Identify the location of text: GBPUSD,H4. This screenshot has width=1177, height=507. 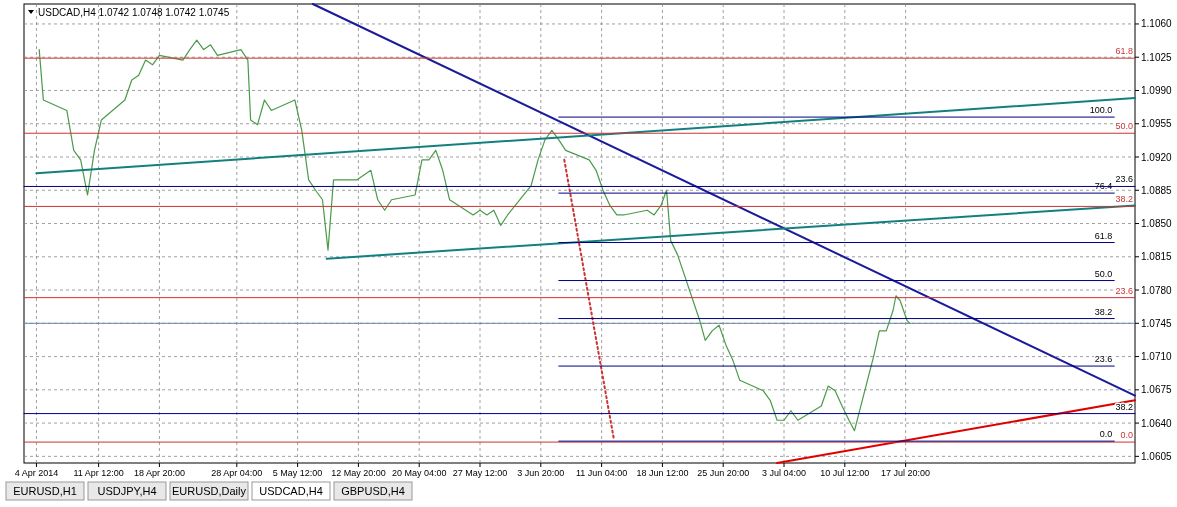
(373, 491).